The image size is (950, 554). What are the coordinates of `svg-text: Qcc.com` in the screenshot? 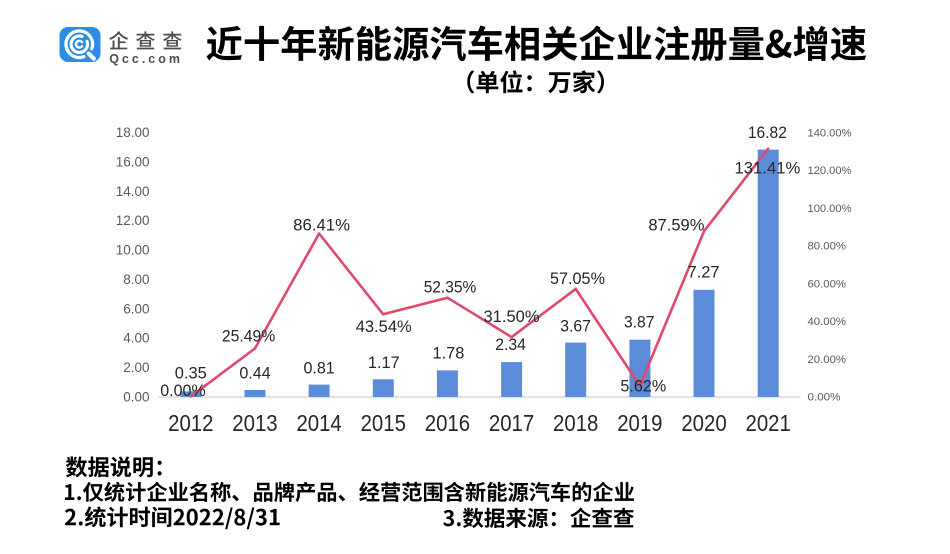 It's located at (146, 59).